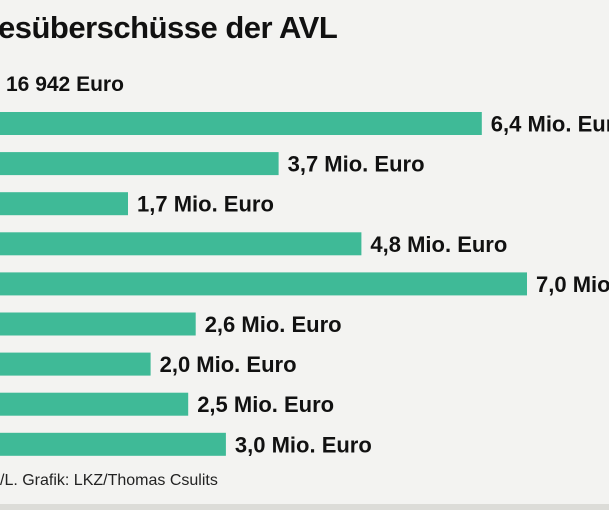  Describe the element at coordinates (228, 364) in the screenshot. I see `bar-label-7: 2,0 Mio. Euro` at that location.